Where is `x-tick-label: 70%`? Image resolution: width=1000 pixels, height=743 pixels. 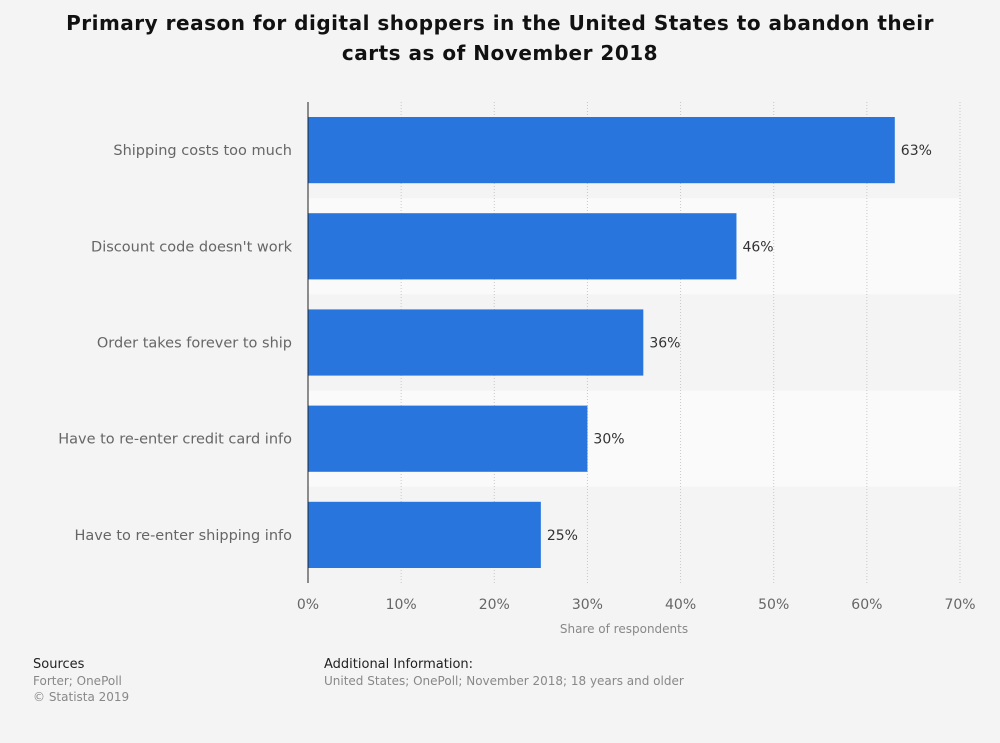
x-tick-label: 70% is located at coordinates (959, 605).